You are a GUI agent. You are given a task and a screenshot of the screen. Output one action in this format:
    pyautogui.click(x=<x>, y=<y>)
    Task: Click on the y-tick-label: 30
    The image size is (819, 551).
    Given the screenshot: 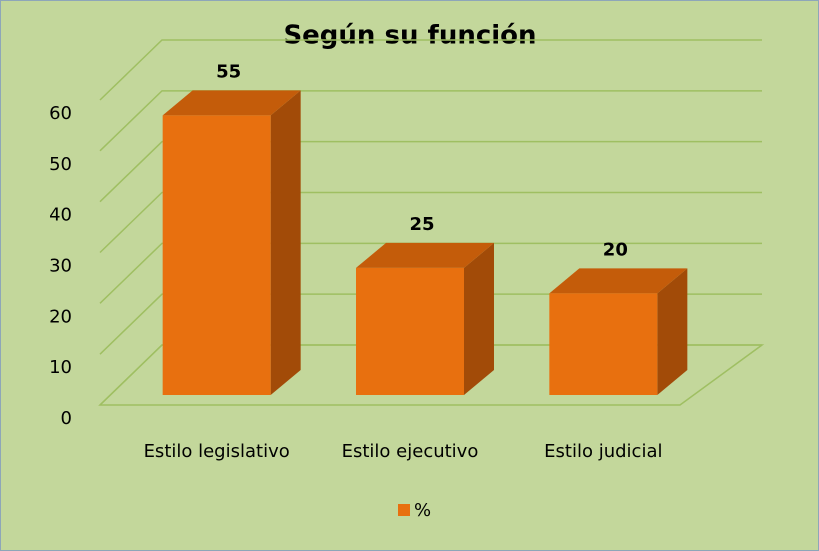 What is the action you would take?
    pyautogui.click(x=60, y=266)
    